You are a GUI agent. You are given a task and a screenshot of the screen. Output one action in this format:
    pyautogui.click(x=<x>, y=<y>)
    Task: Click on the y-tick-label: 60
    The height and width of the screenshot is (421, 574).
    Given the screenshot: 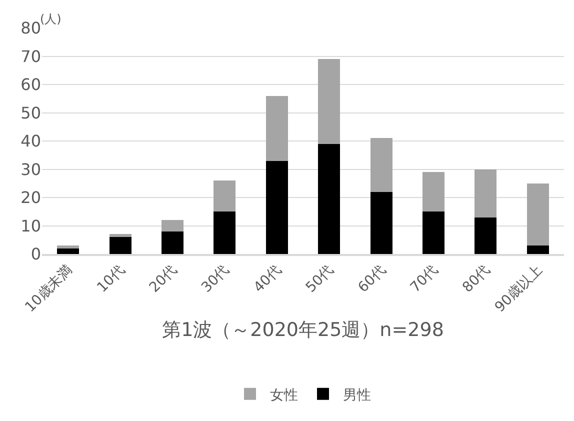 What is the action you would take?
    pyautogui.click(x=30, y=84)
    